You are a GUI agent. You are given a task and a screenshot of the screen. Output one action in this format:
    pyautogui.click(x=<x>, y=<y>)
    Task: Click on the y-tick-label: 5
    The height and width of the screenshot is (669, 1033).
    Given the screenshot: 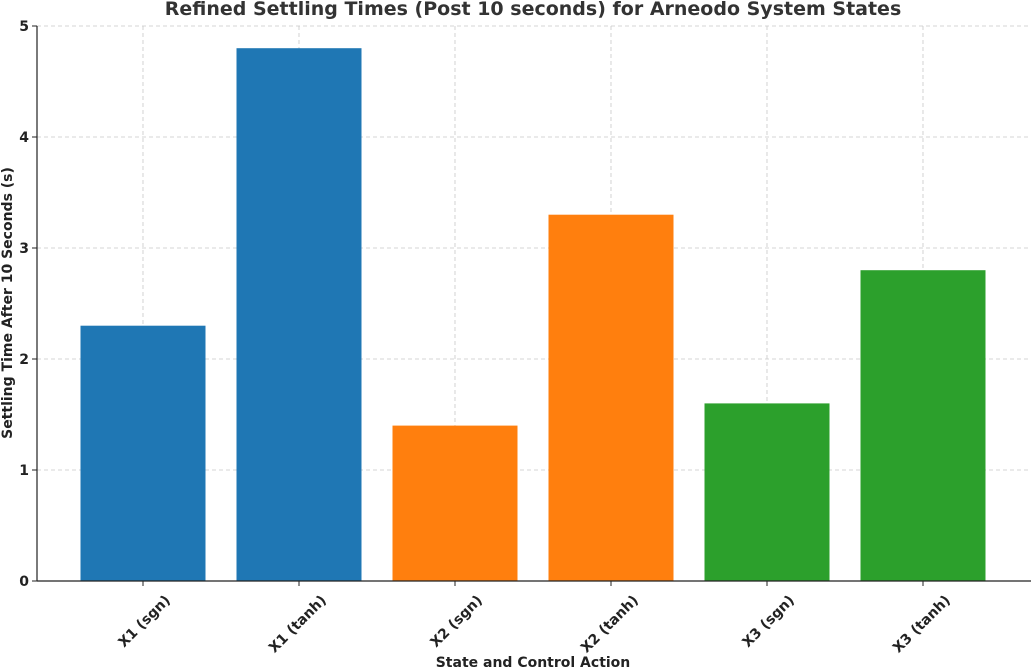 What is the action you would take?
    pyautogui.click(x=24, y=27)
    